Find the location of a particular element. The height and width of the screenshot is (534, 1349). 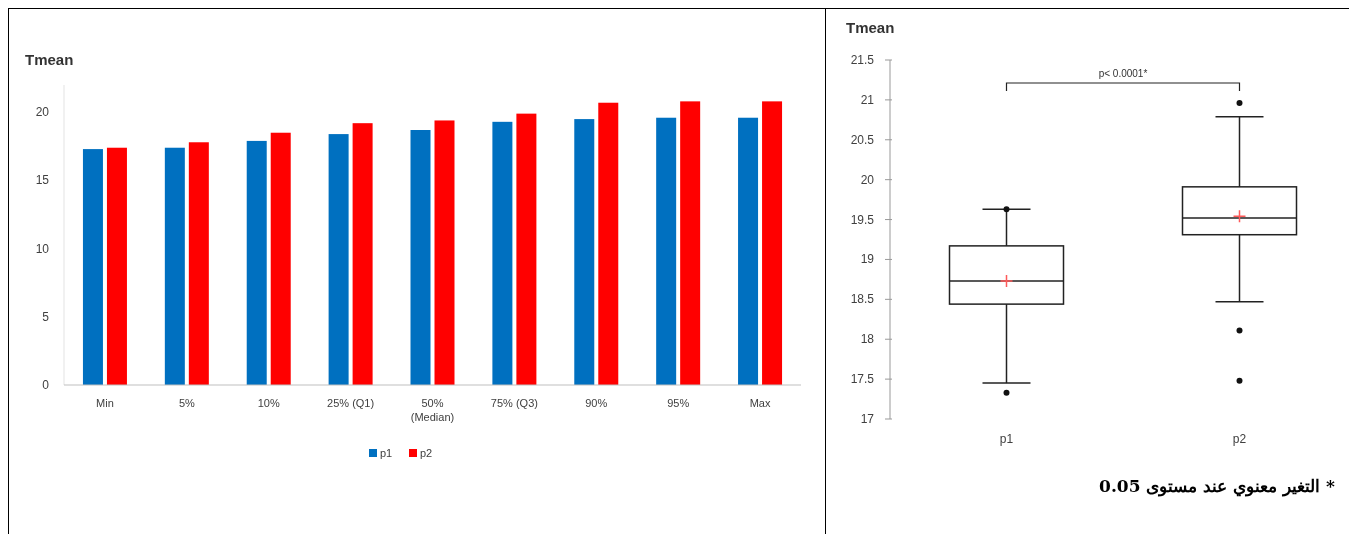

y-tick-label: 5 is located at coordinates (46, 316).